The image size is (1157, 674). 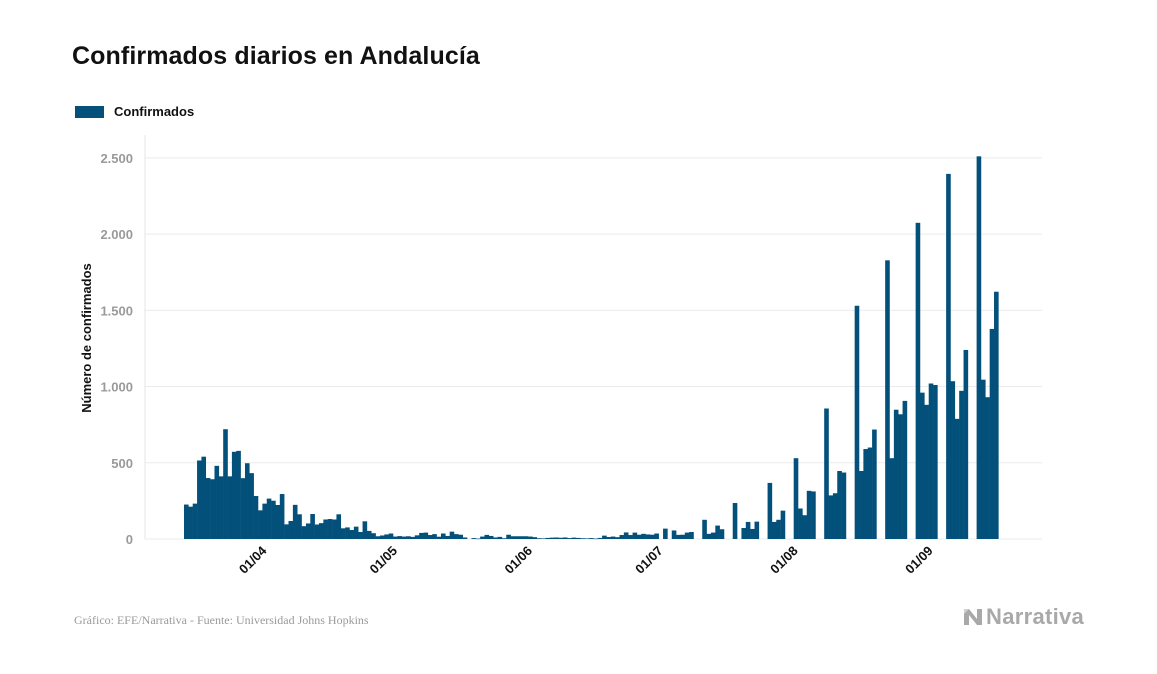 What do you see at coordinates (784, 560) in the screenshot?
I see `x-tick-label: 01/08` at bounding box center [784, 560].